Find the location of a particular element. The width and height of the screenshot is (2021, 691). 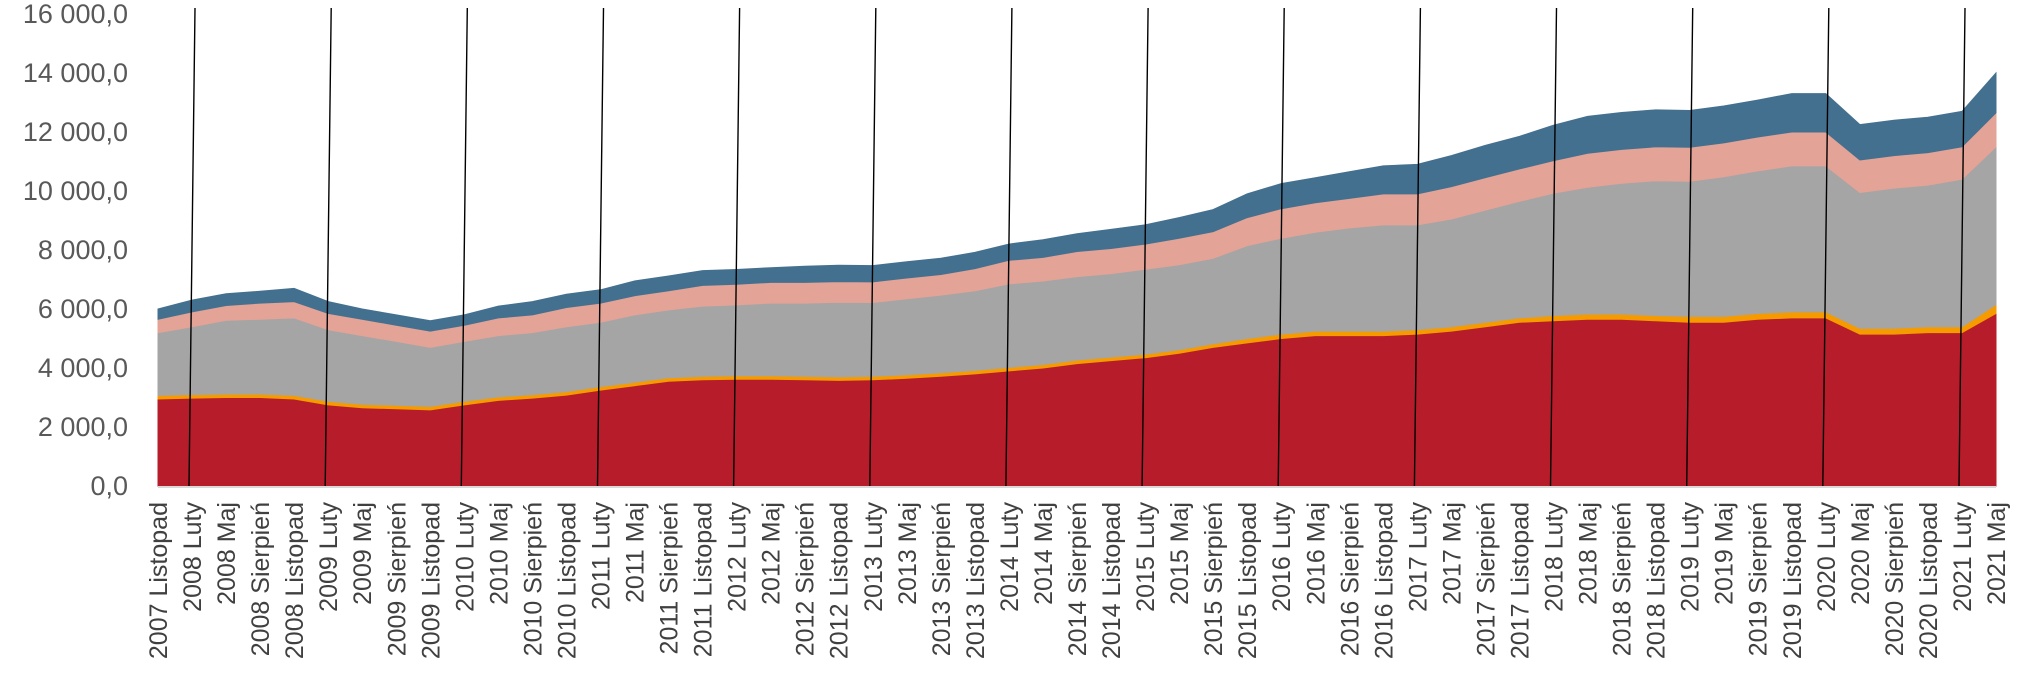

x-tick-label: 2011 Luty is located at coordinates (602, 556).